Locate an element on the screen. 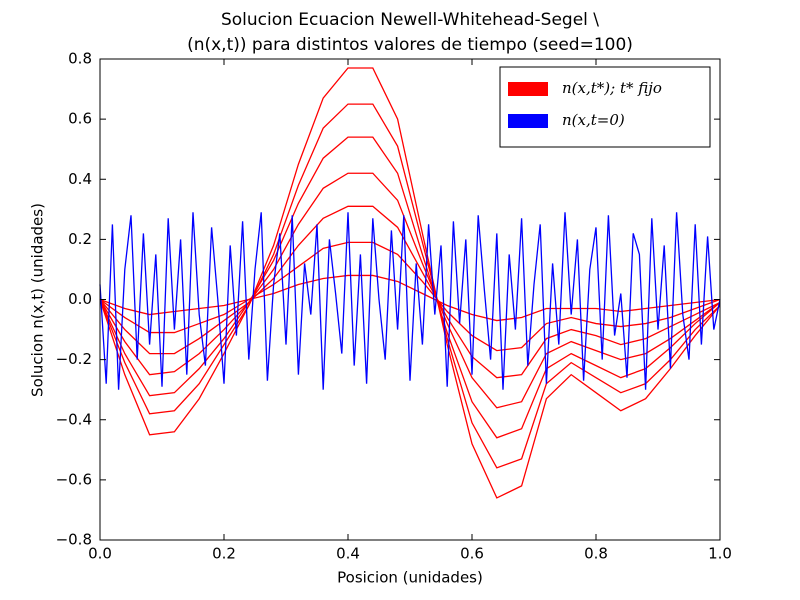 This screenshot has width=800, height=600. x-tick-label: 0.6 is located at coordinates (472, 554).